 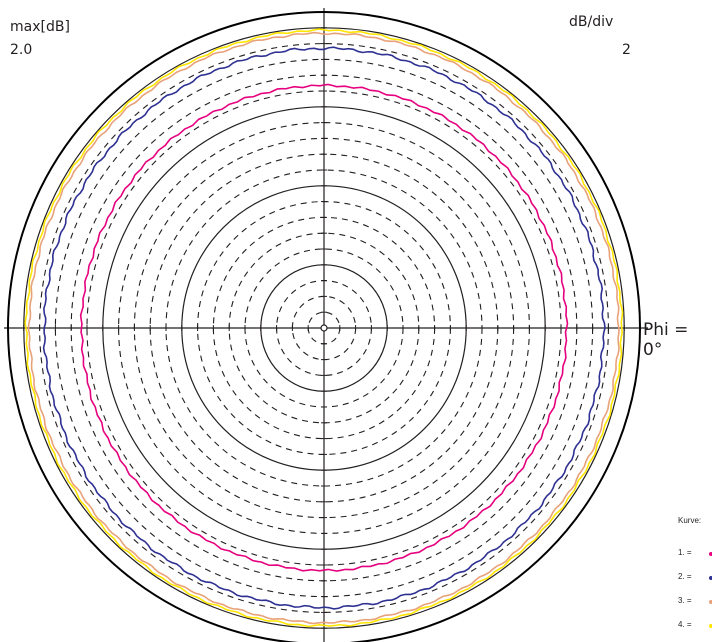 I want to click on legend-item-label: 4. =, so click(x=685, y=624).